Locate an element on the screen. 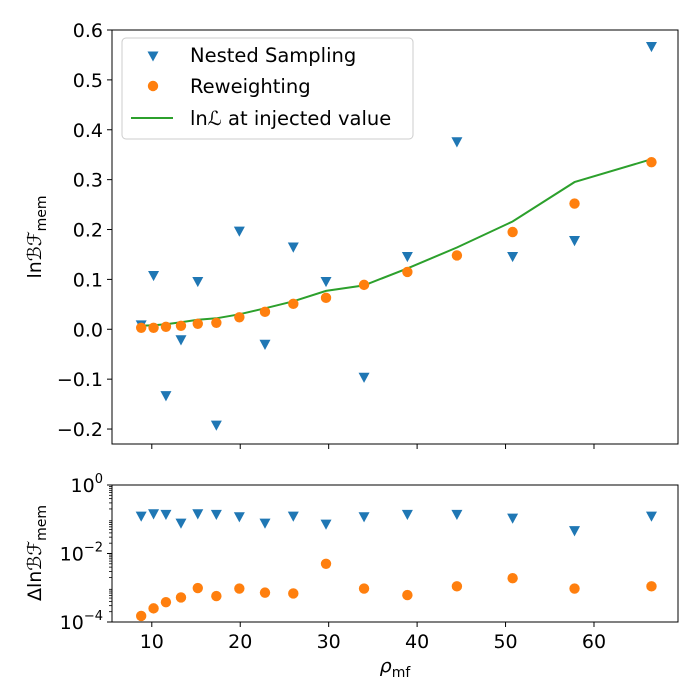 Image resolution: width=700 pixels, height=700 pixels. svg-text: Δlnℬℱmem is located at coordinates (37, 553).